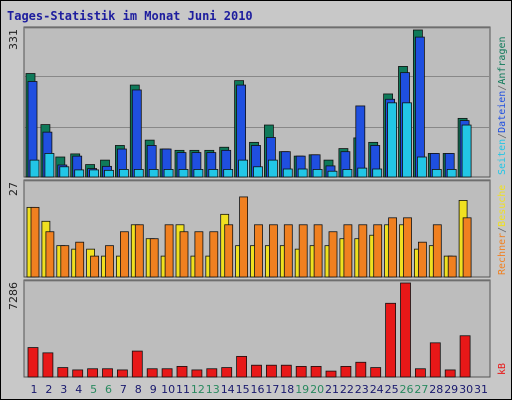 This screenshot has width=512, height=400. Describe the element at coordinates (13, 296) in the screenshot. I see `y-max-label-kbytes: 7286` at that location.